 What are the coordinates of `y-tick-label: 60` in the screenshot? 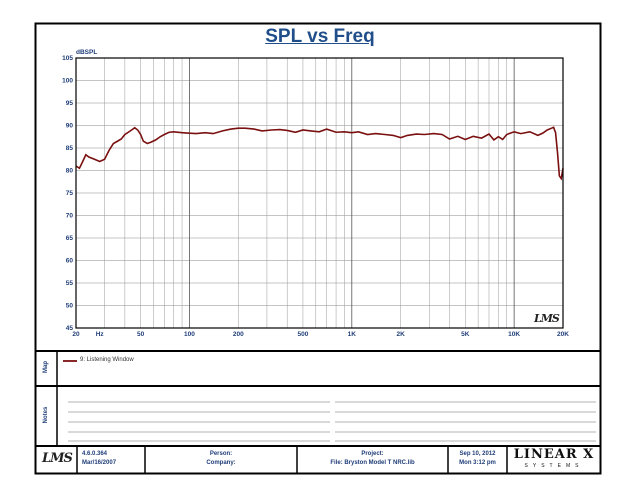 It's located at (70, 261).